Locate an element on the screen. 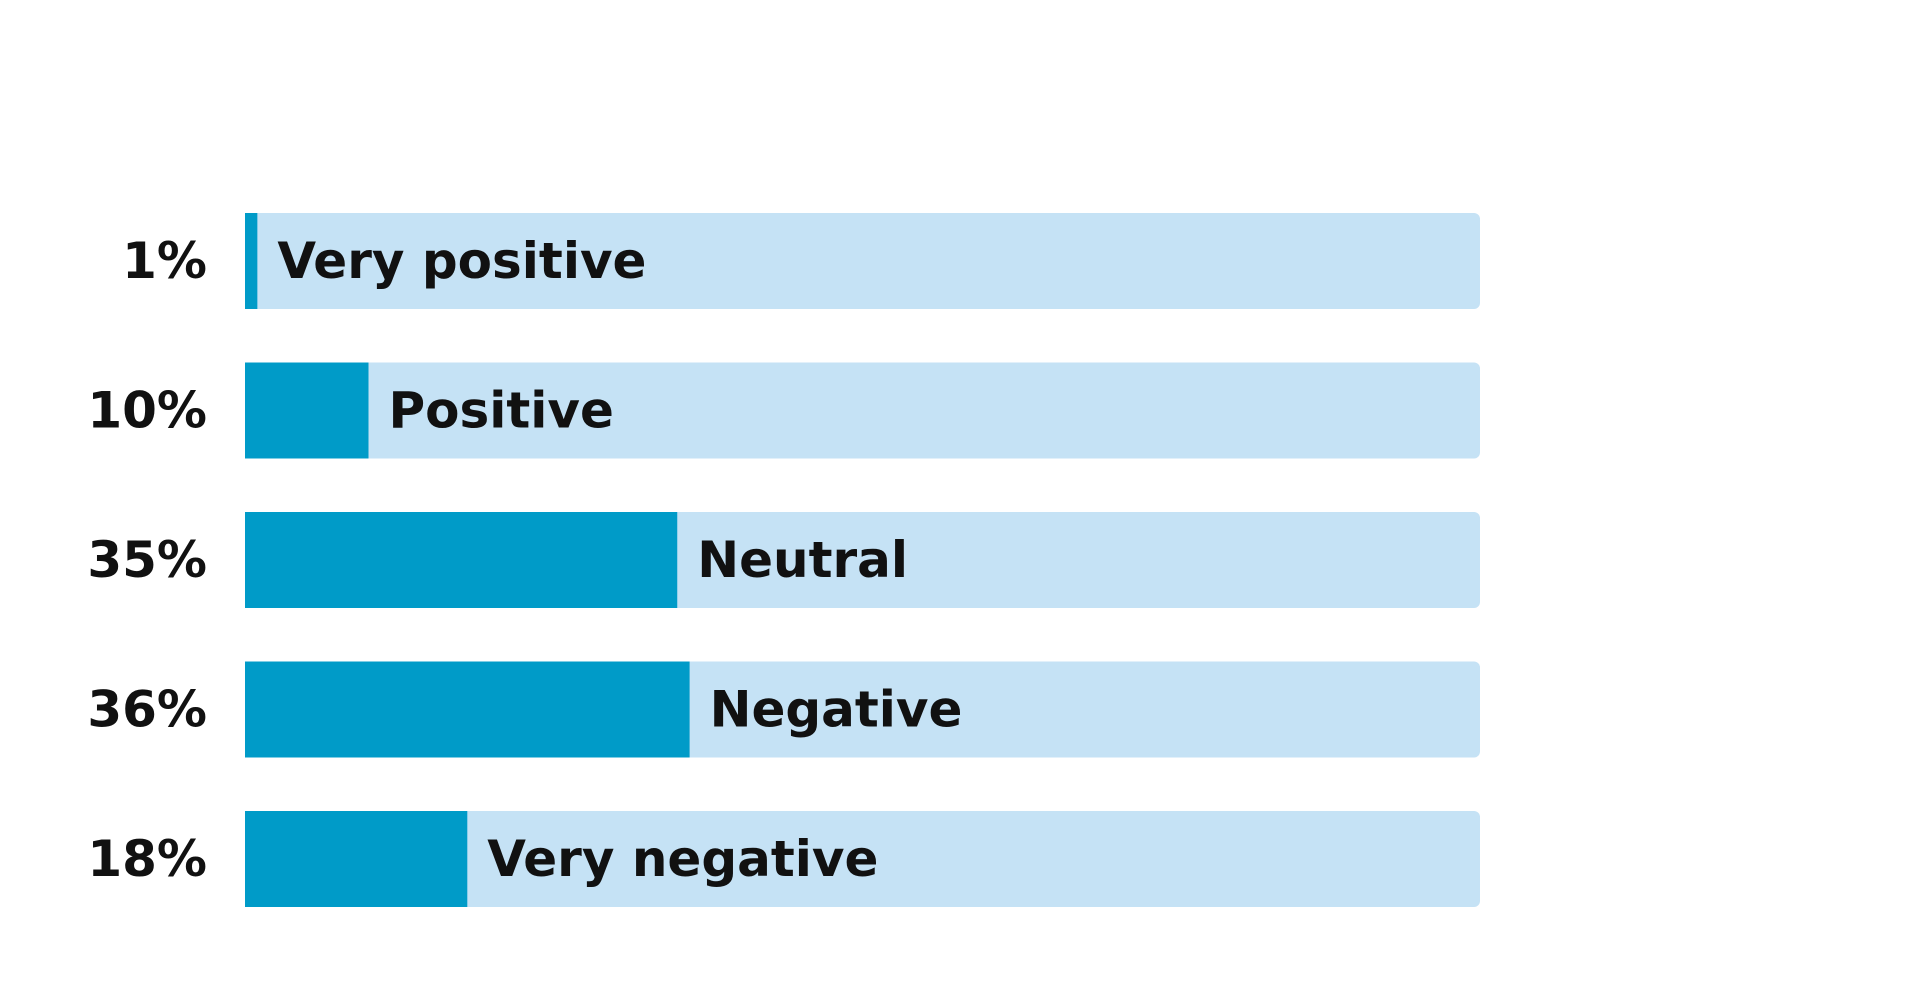  value-label: 35% is located at coordinates (147, 560).